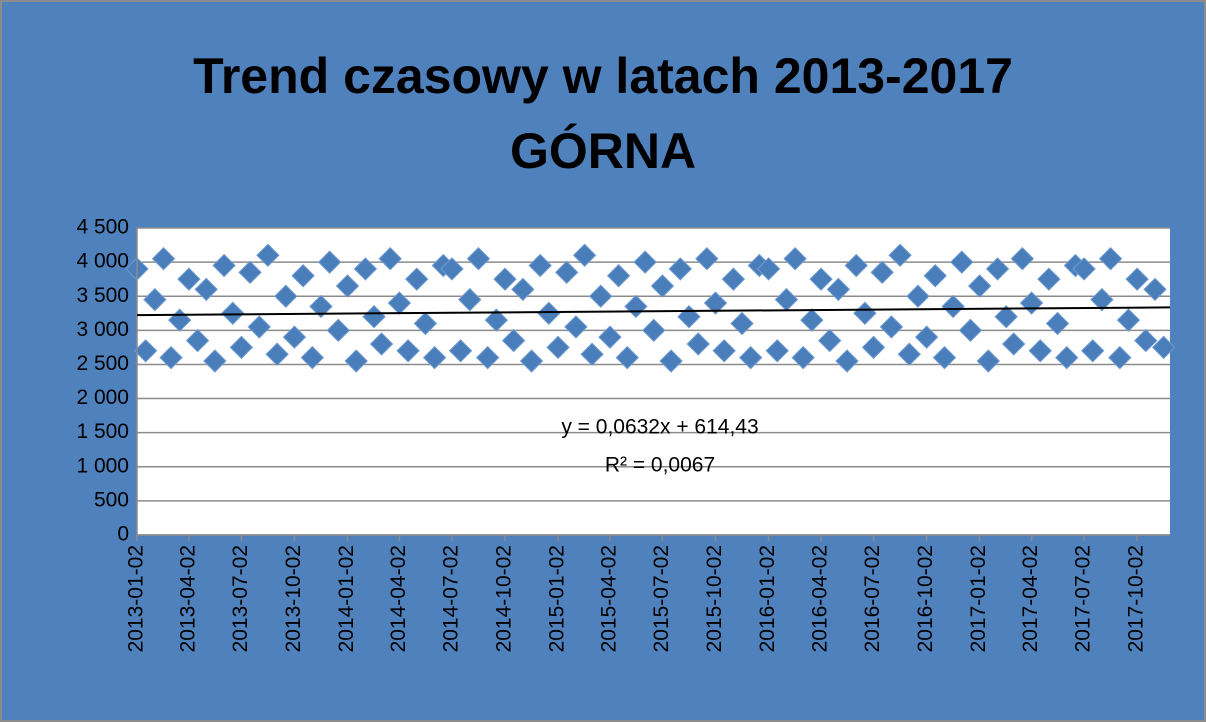 The image size is (1206, 722). What do you see at coordinates (346, 598) in the screenshot?
I see `x-tick-label: 2014-01-02` at bounding box center [346, 598].